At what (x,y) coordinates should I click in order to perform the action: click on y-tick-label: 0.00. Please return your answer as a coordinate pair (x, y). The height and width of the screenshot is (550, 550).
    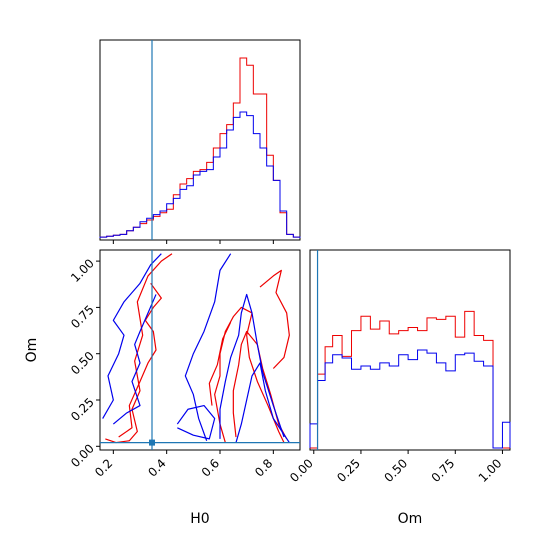
    Looking at the image, I should click on (82, 455).